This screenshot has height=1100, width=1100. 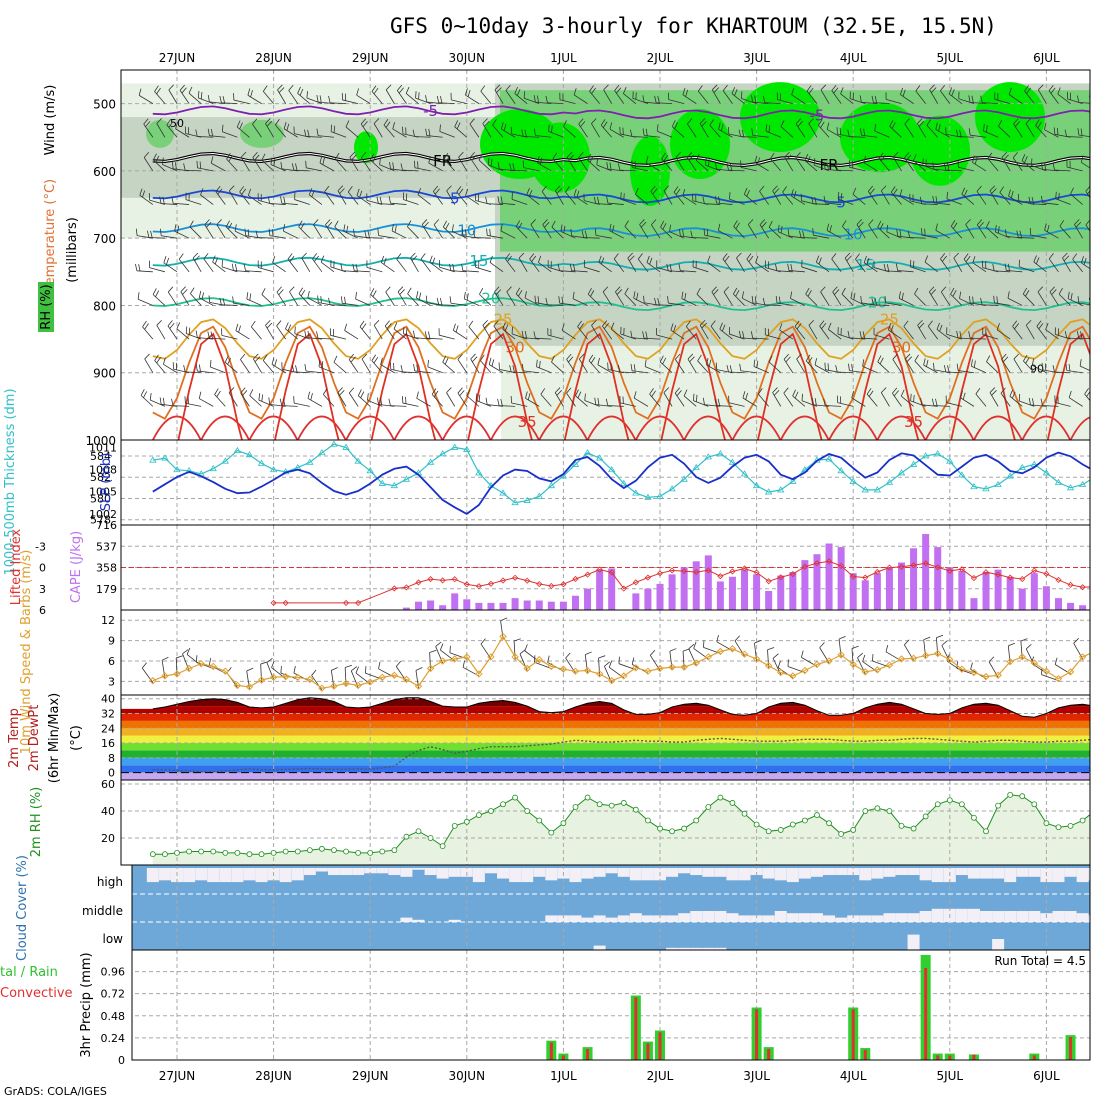 What do you see at coordinates (621, 755) in the screenshot?
I see `dewpt-line` at bounding box center [621, 755].